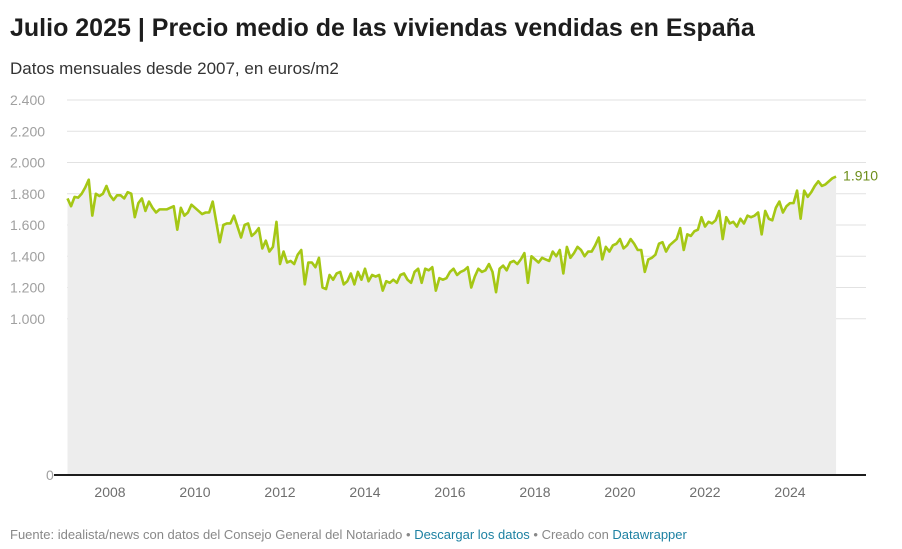 This screenshot has width=902, height=549. Describe the element at coordinates (27, 194) in the screenshot. I see `y-tick-label: 1.800` at that location.